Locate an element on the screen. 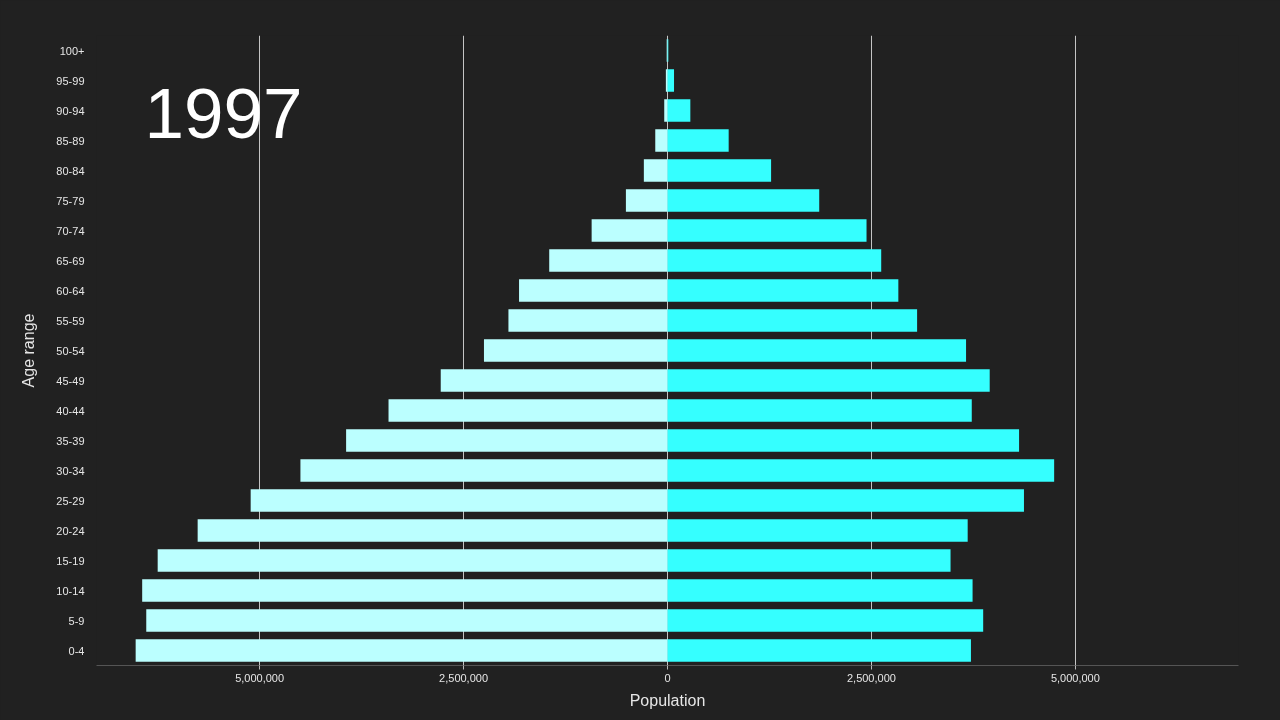 The height and width of the screenshot is (720, 1280). y-axis-title: Age range is located at coordinates (29, 350).